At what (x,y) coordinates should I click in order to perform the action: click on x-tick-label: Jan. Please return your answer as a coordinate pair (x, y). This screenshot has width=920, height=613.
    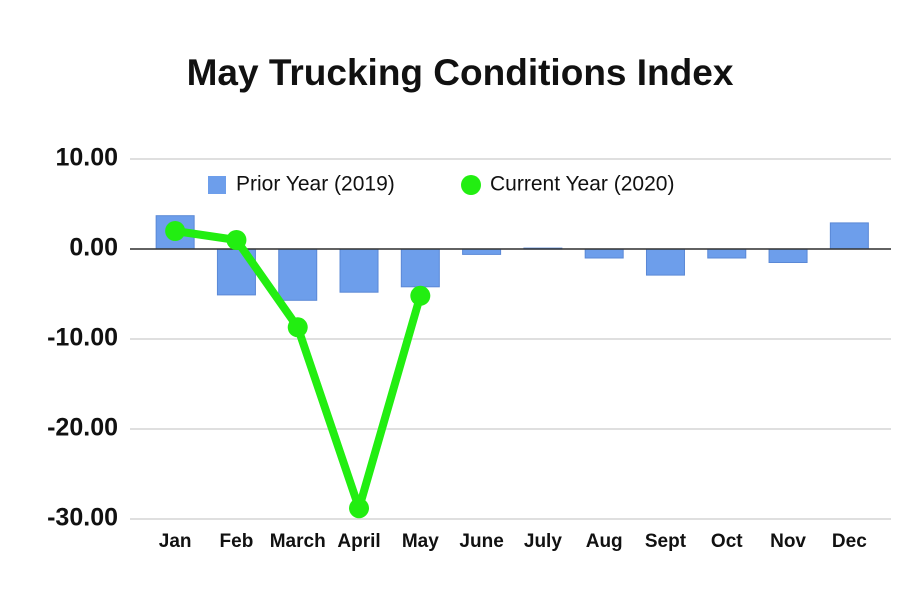
    Looking at the image, I should click on (175, 541).